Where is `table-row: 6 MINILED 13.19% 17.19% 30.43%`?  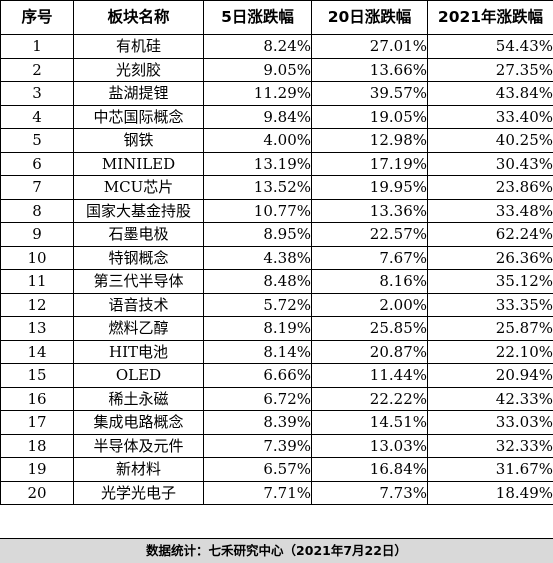 table-row: 6 MINILED 13.19% 17.19% 30.43% is located at coordinates (276, 163).